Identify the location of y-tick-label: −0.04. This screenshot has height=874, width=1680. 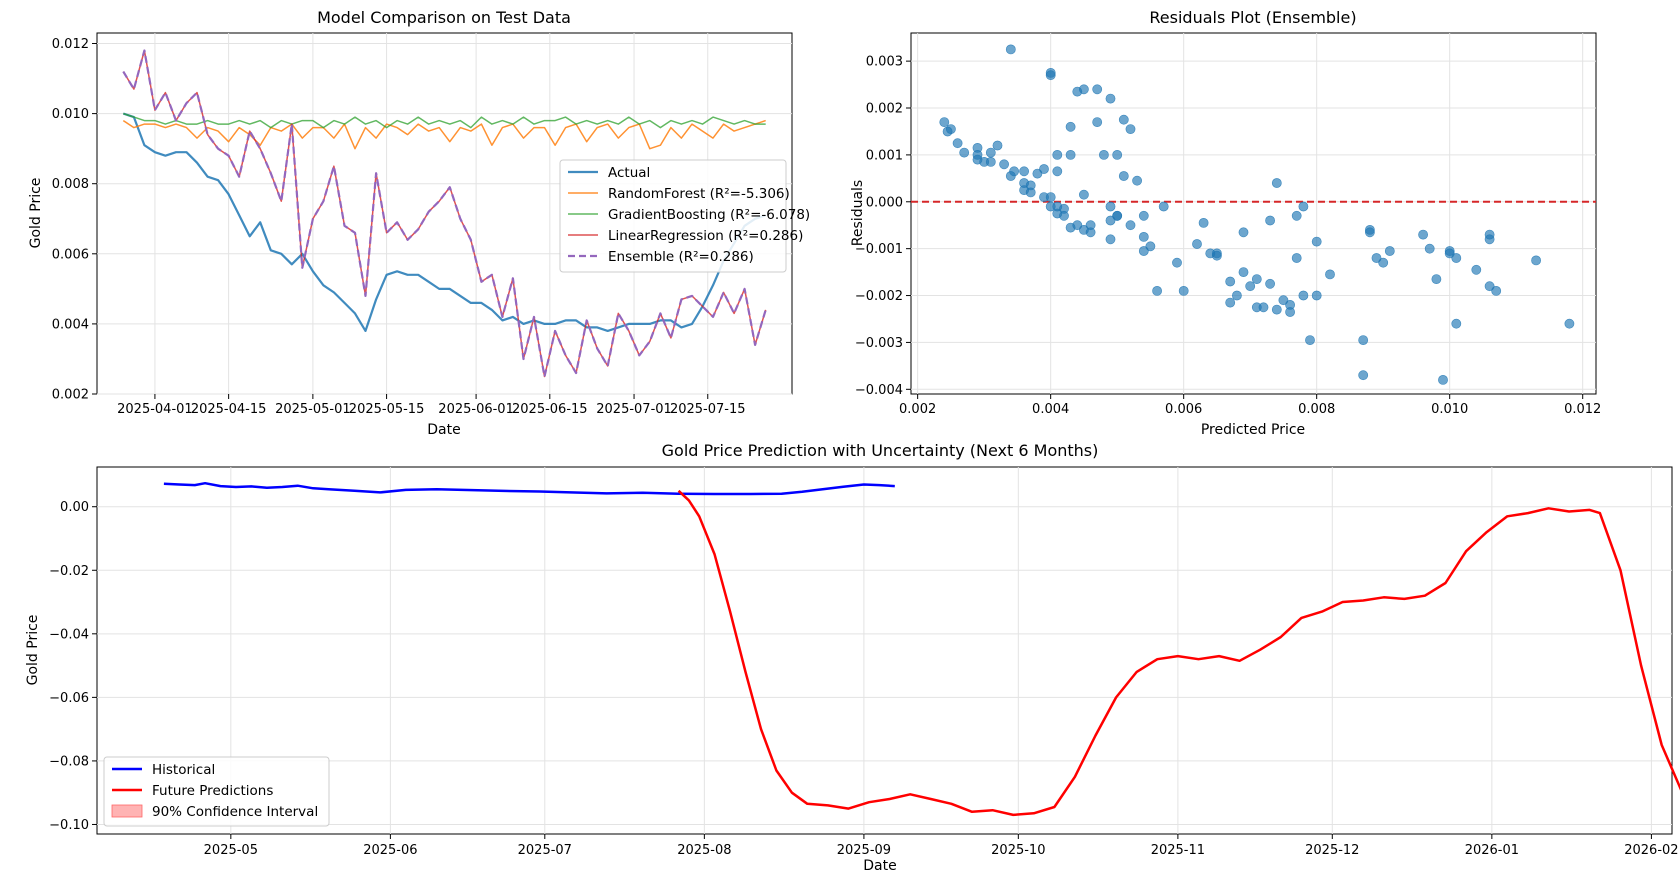
(69, 634).